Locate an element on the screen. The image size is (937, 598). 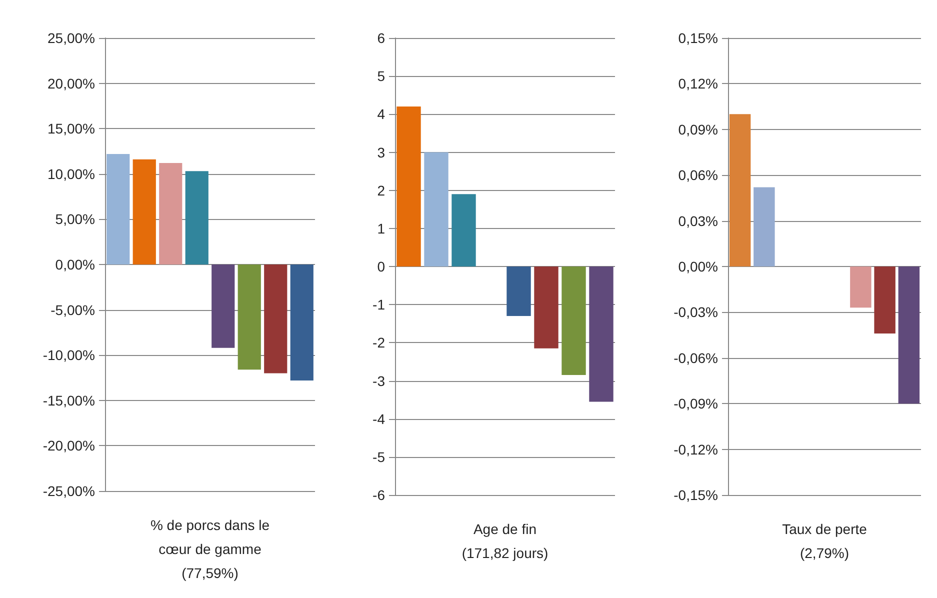
y-tick-label: -15,00% is located at coordinates (68, 400).